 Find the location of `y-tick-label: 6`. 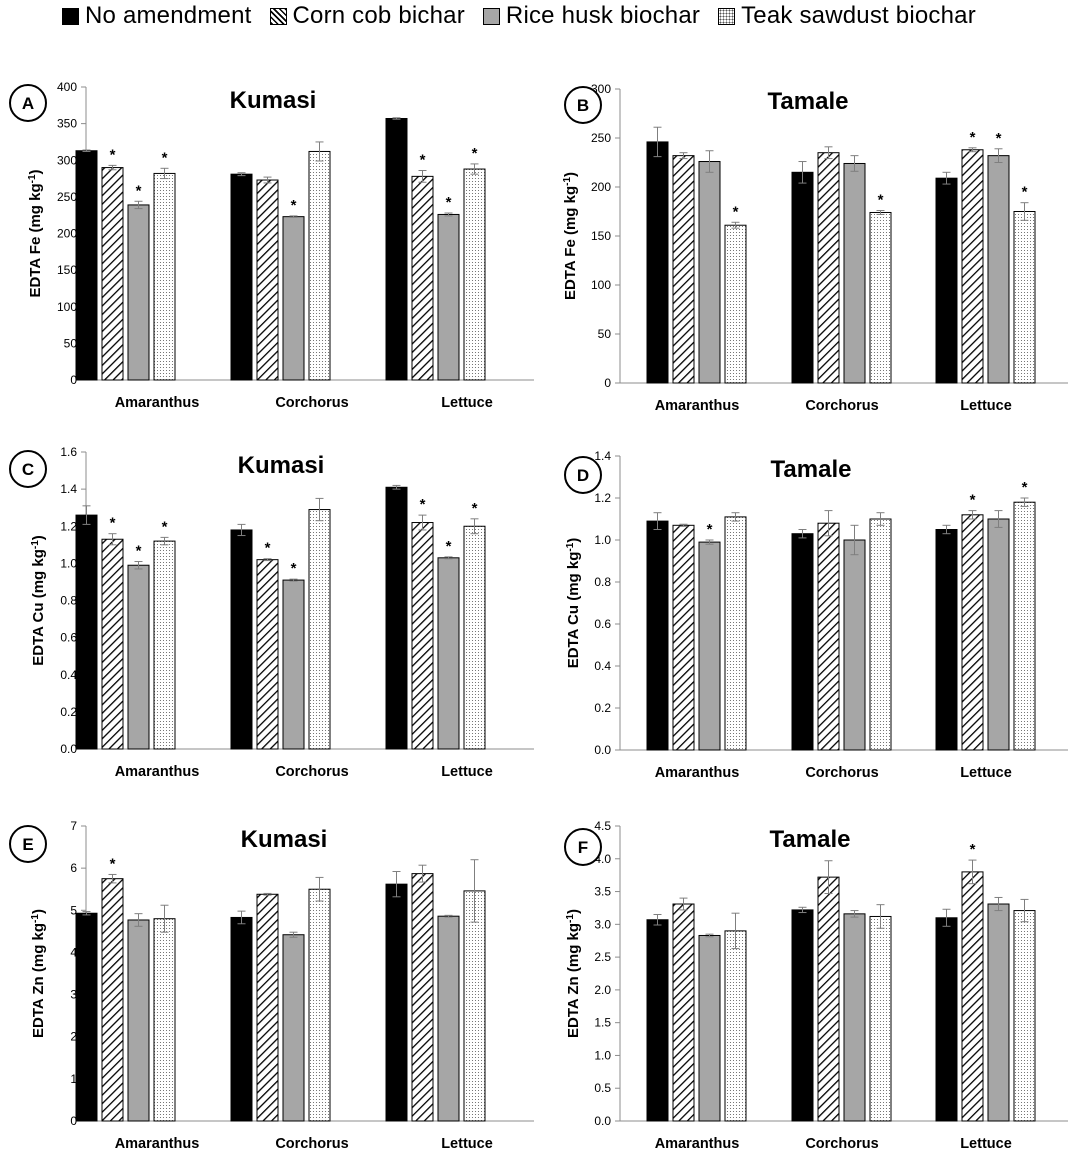

y-tick-label: 6 is located at coordinates (73, 868).